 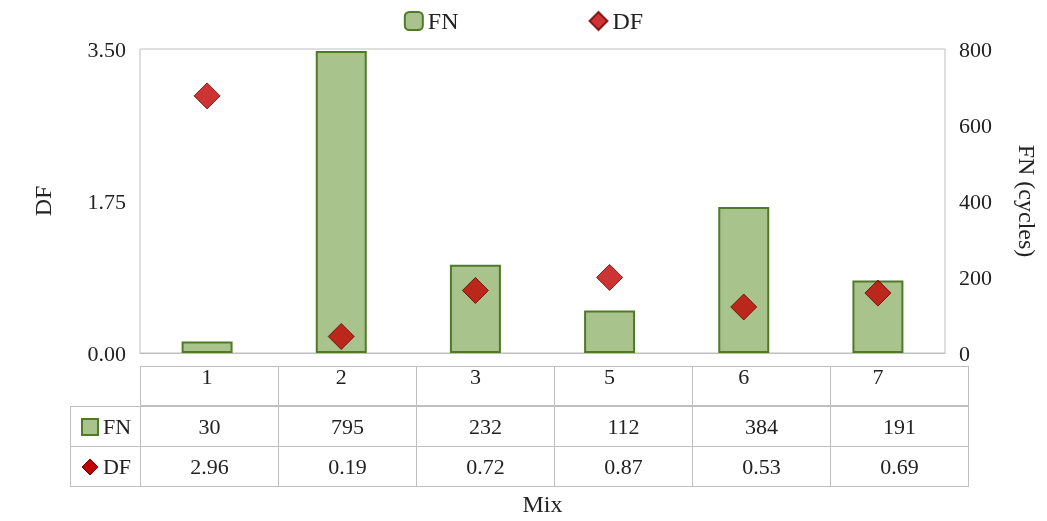 I want to click on x-tick-label: 2, so click(x=341, y=376).